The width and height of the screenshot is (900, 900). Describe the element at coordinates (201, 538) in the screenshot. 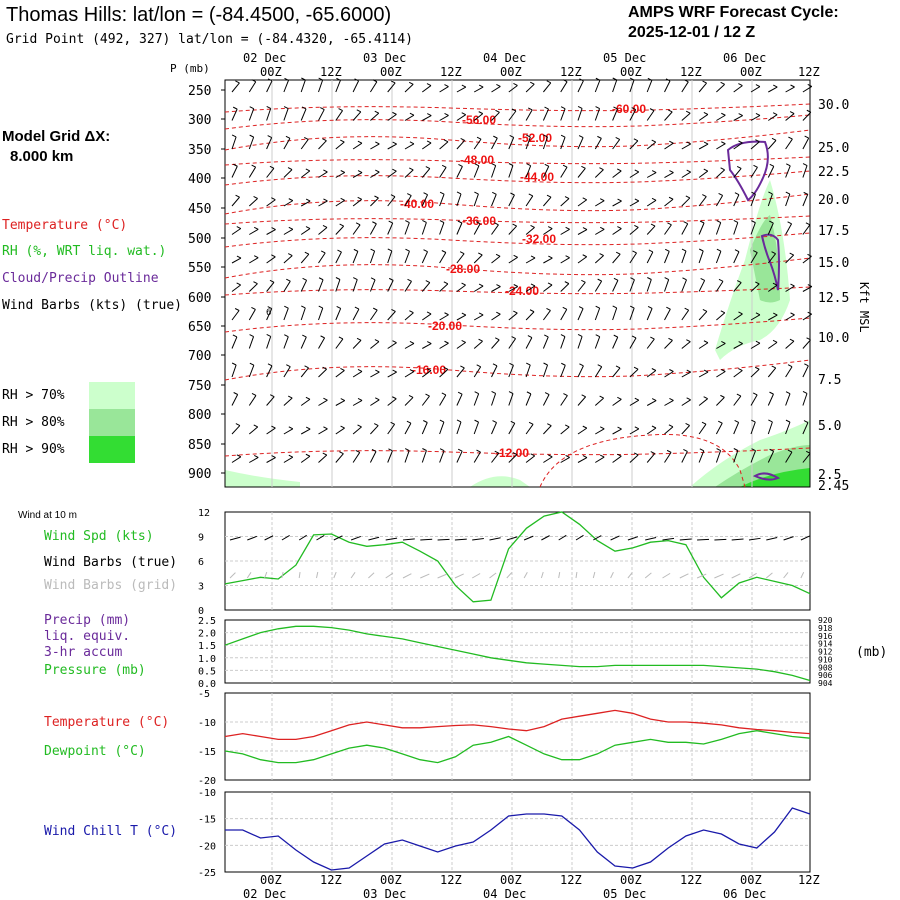

I see `panel-y-tick: 9` at that location.